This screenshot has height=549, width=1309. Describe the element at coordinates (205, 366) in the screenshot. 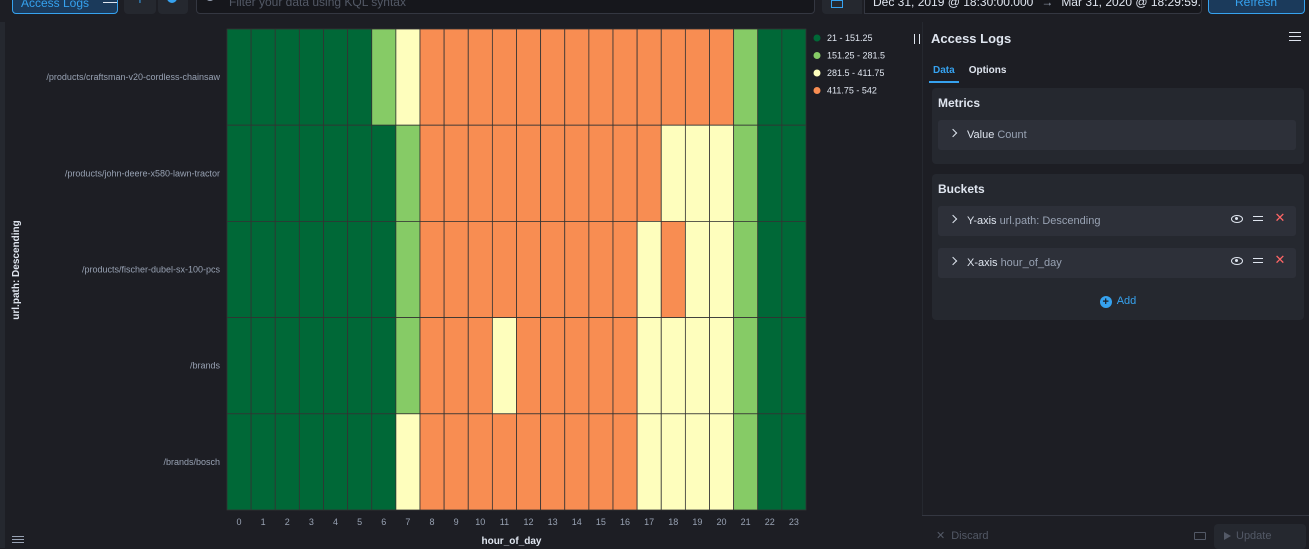

I see `y-tick-label: /brands` at that location.